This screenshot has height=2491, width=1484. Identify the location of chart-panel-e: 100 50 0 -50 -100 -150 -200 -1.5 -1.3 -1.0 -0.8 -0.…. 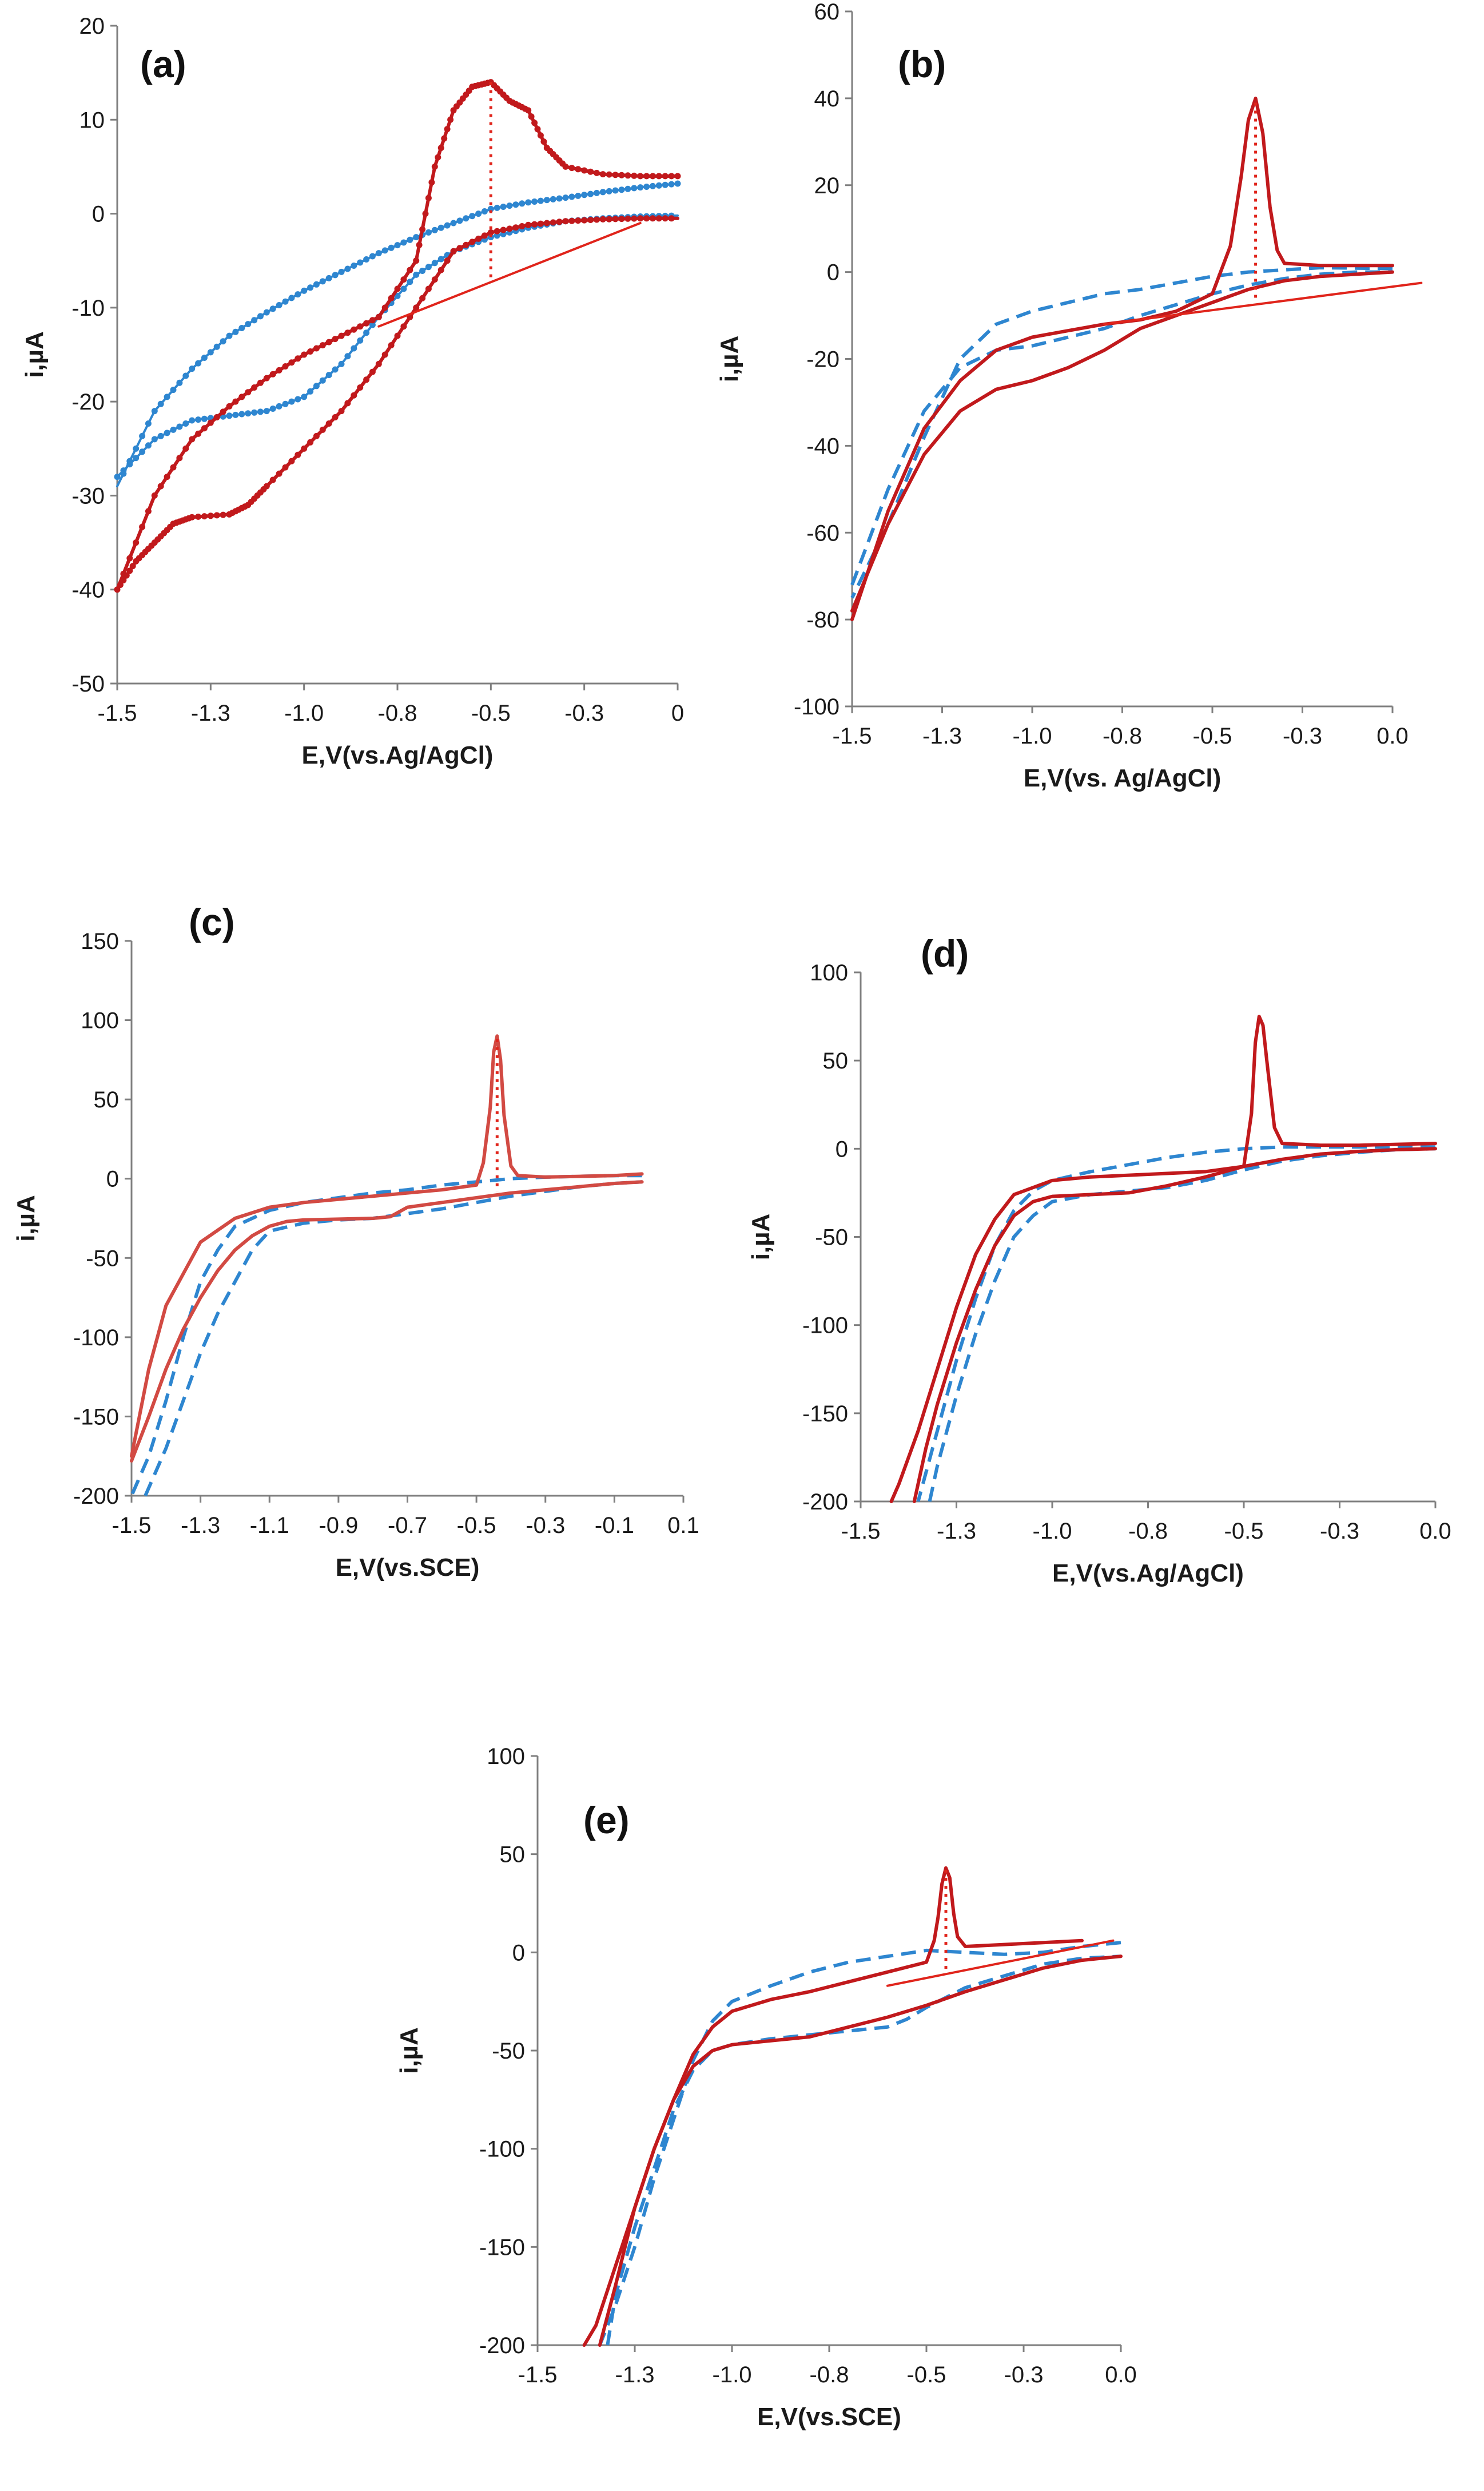
(766, 2087).